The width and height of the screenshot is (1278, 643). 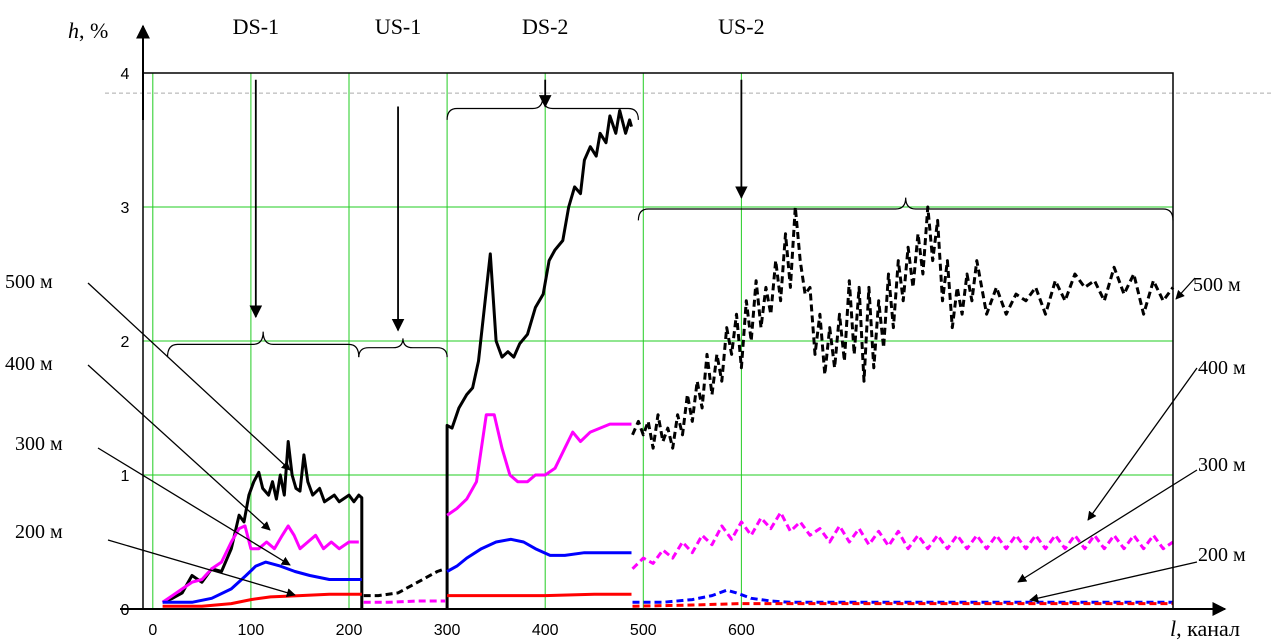 What do you see at coordinates (545, 630) in the screenshot?
I see `x-tick-400: 400` at bounding box center [545, 630].